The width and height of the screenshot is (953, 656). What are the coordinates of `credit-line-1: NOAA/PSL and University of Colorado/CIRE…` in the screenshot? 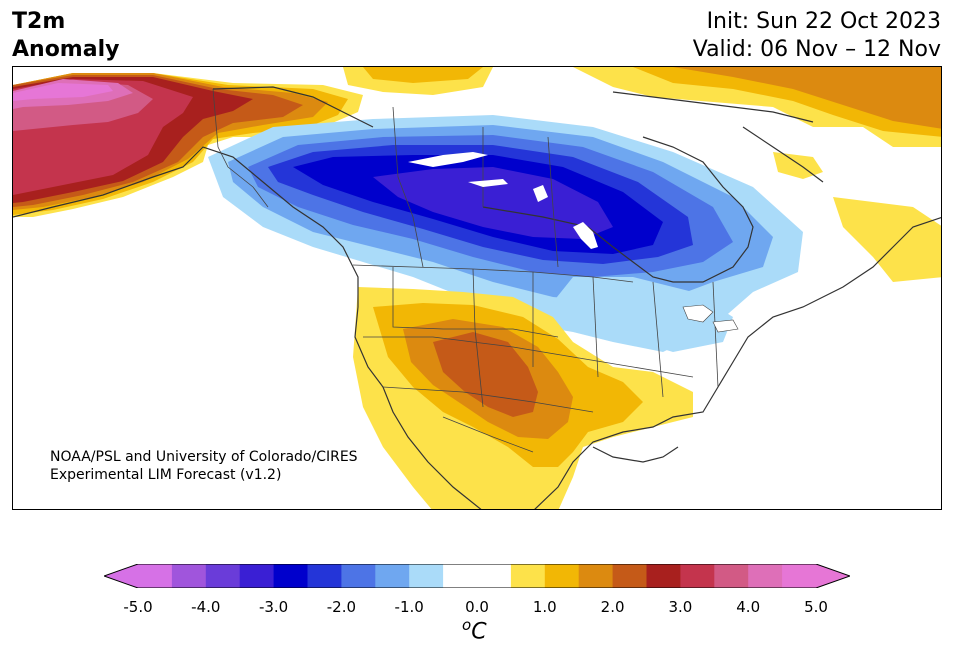 It's located at (204, 457).